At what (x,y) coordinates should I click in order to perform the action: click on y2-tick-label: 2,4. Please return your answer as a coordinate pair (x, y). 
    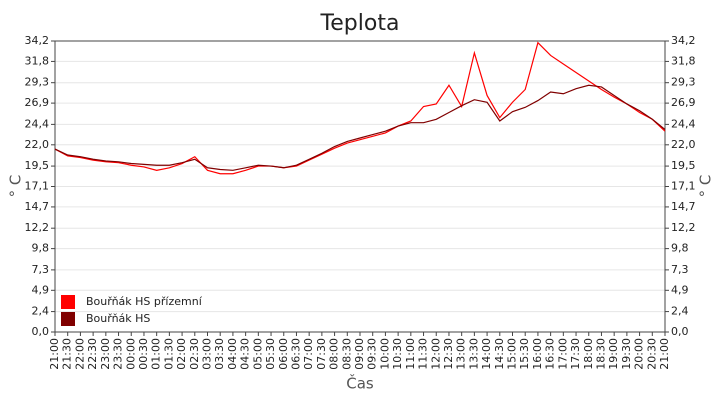
    Looking at the image, I should click on (680, 311).